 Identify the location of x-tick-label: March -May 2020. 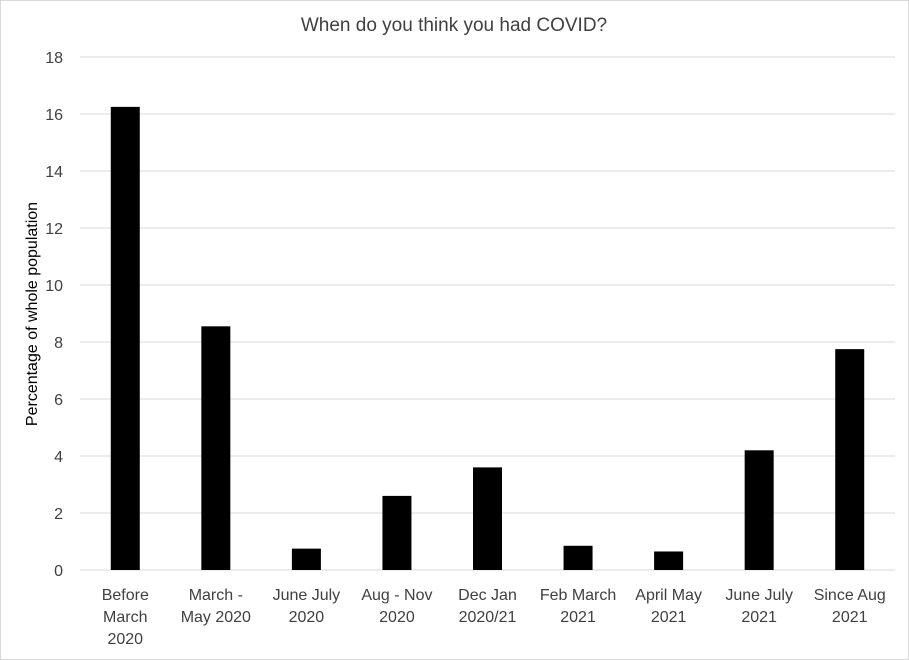
(216, 606).